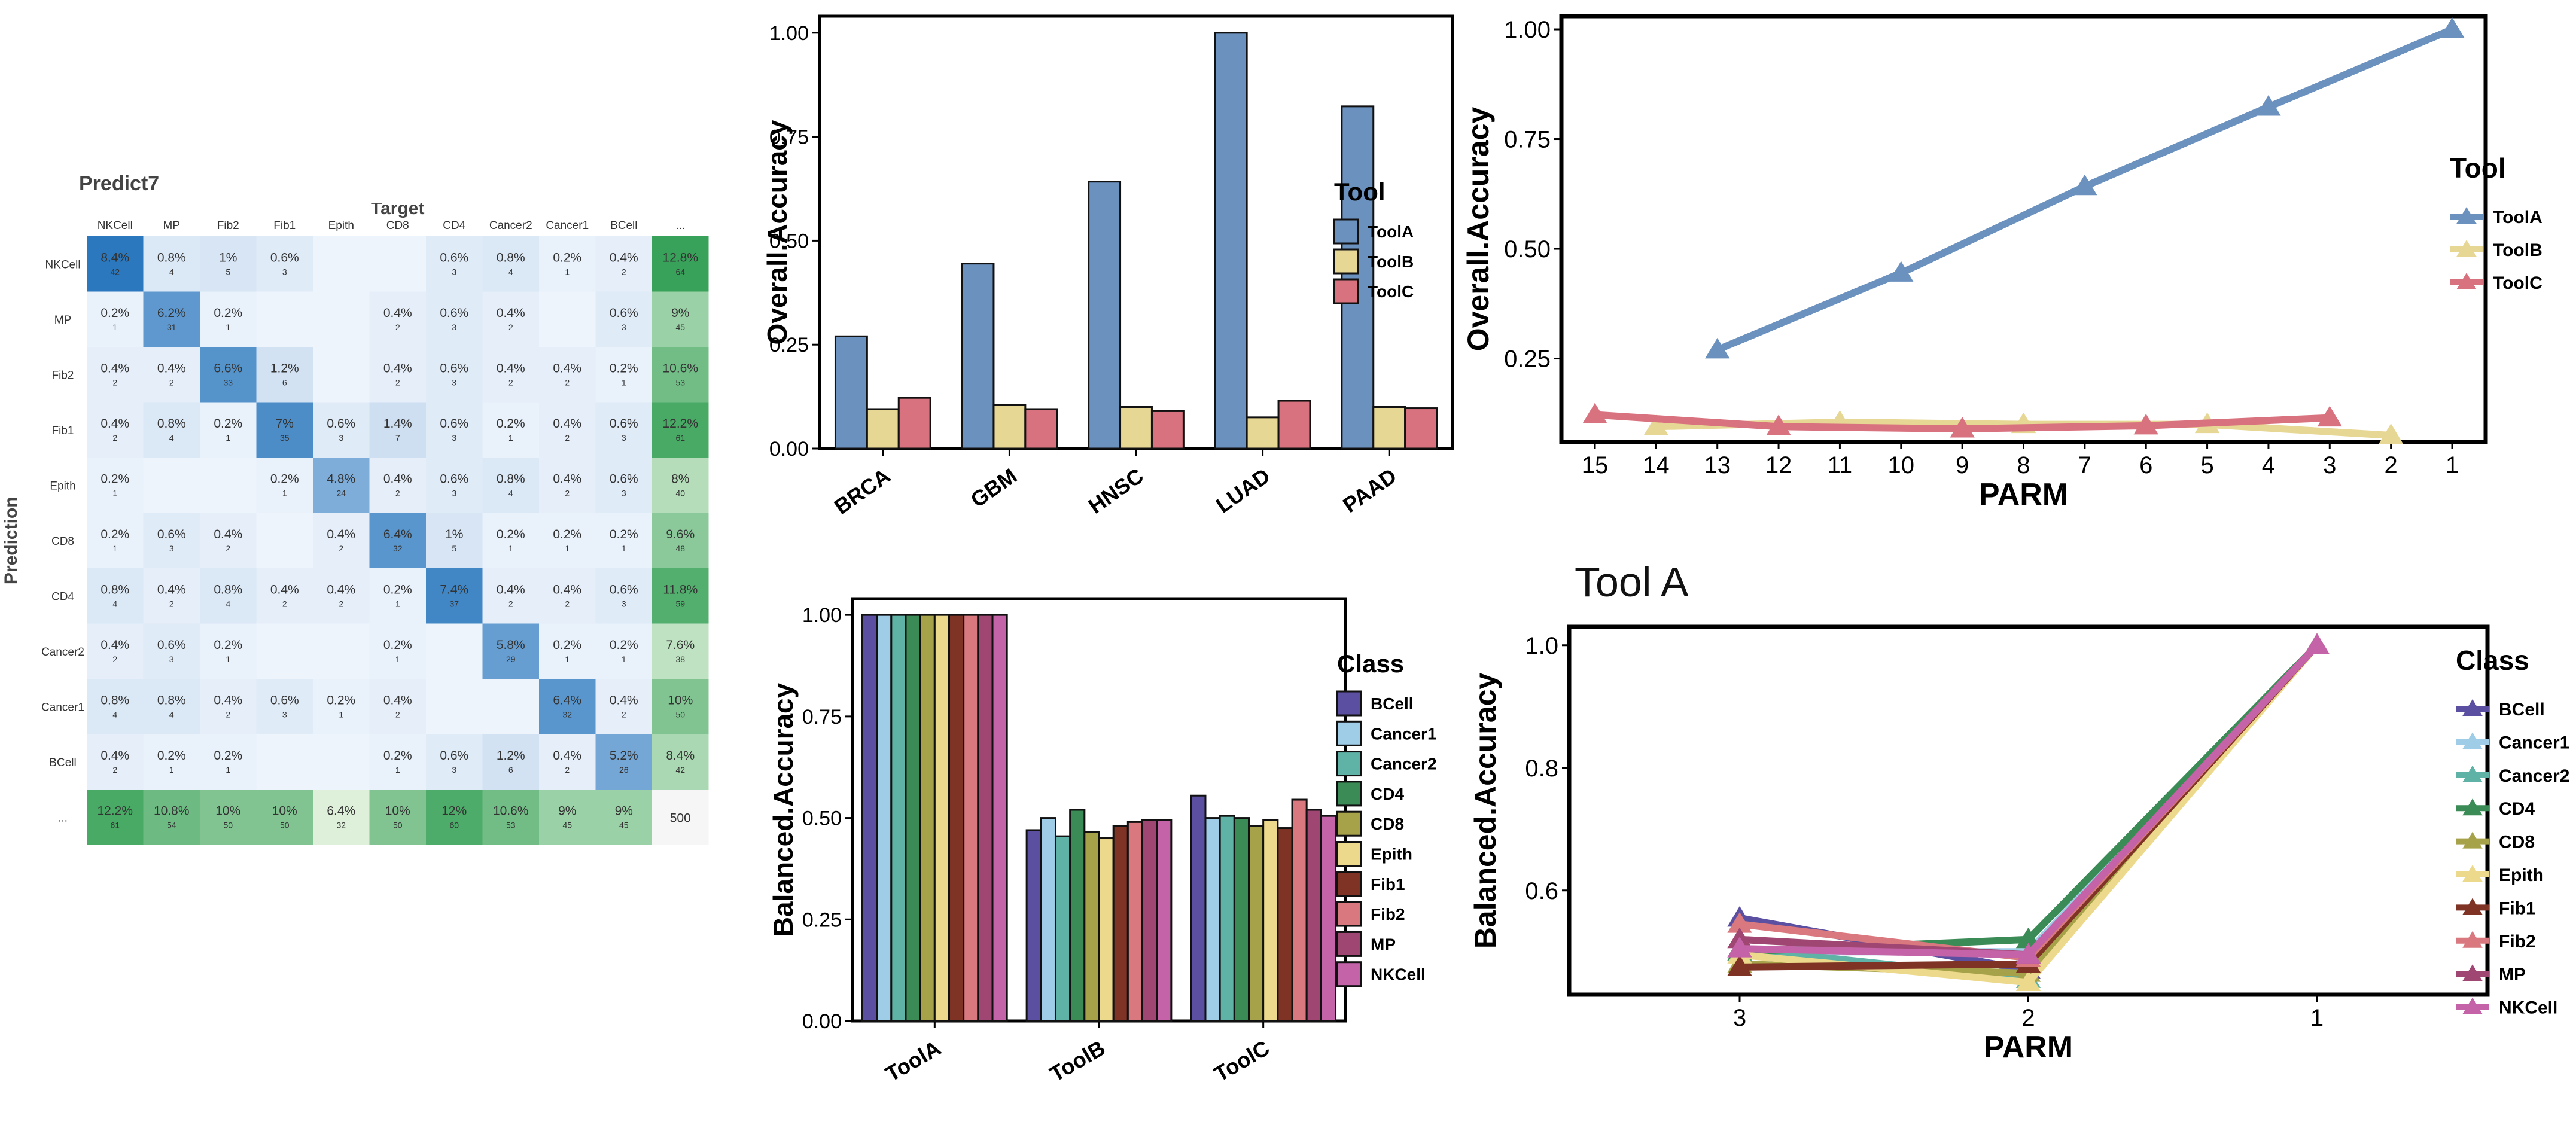 The image size is (2576, 1137). Describe the element at coordinates (1527, 249) in the screenshot. I see `y-tick-label: 0.50` at that location.